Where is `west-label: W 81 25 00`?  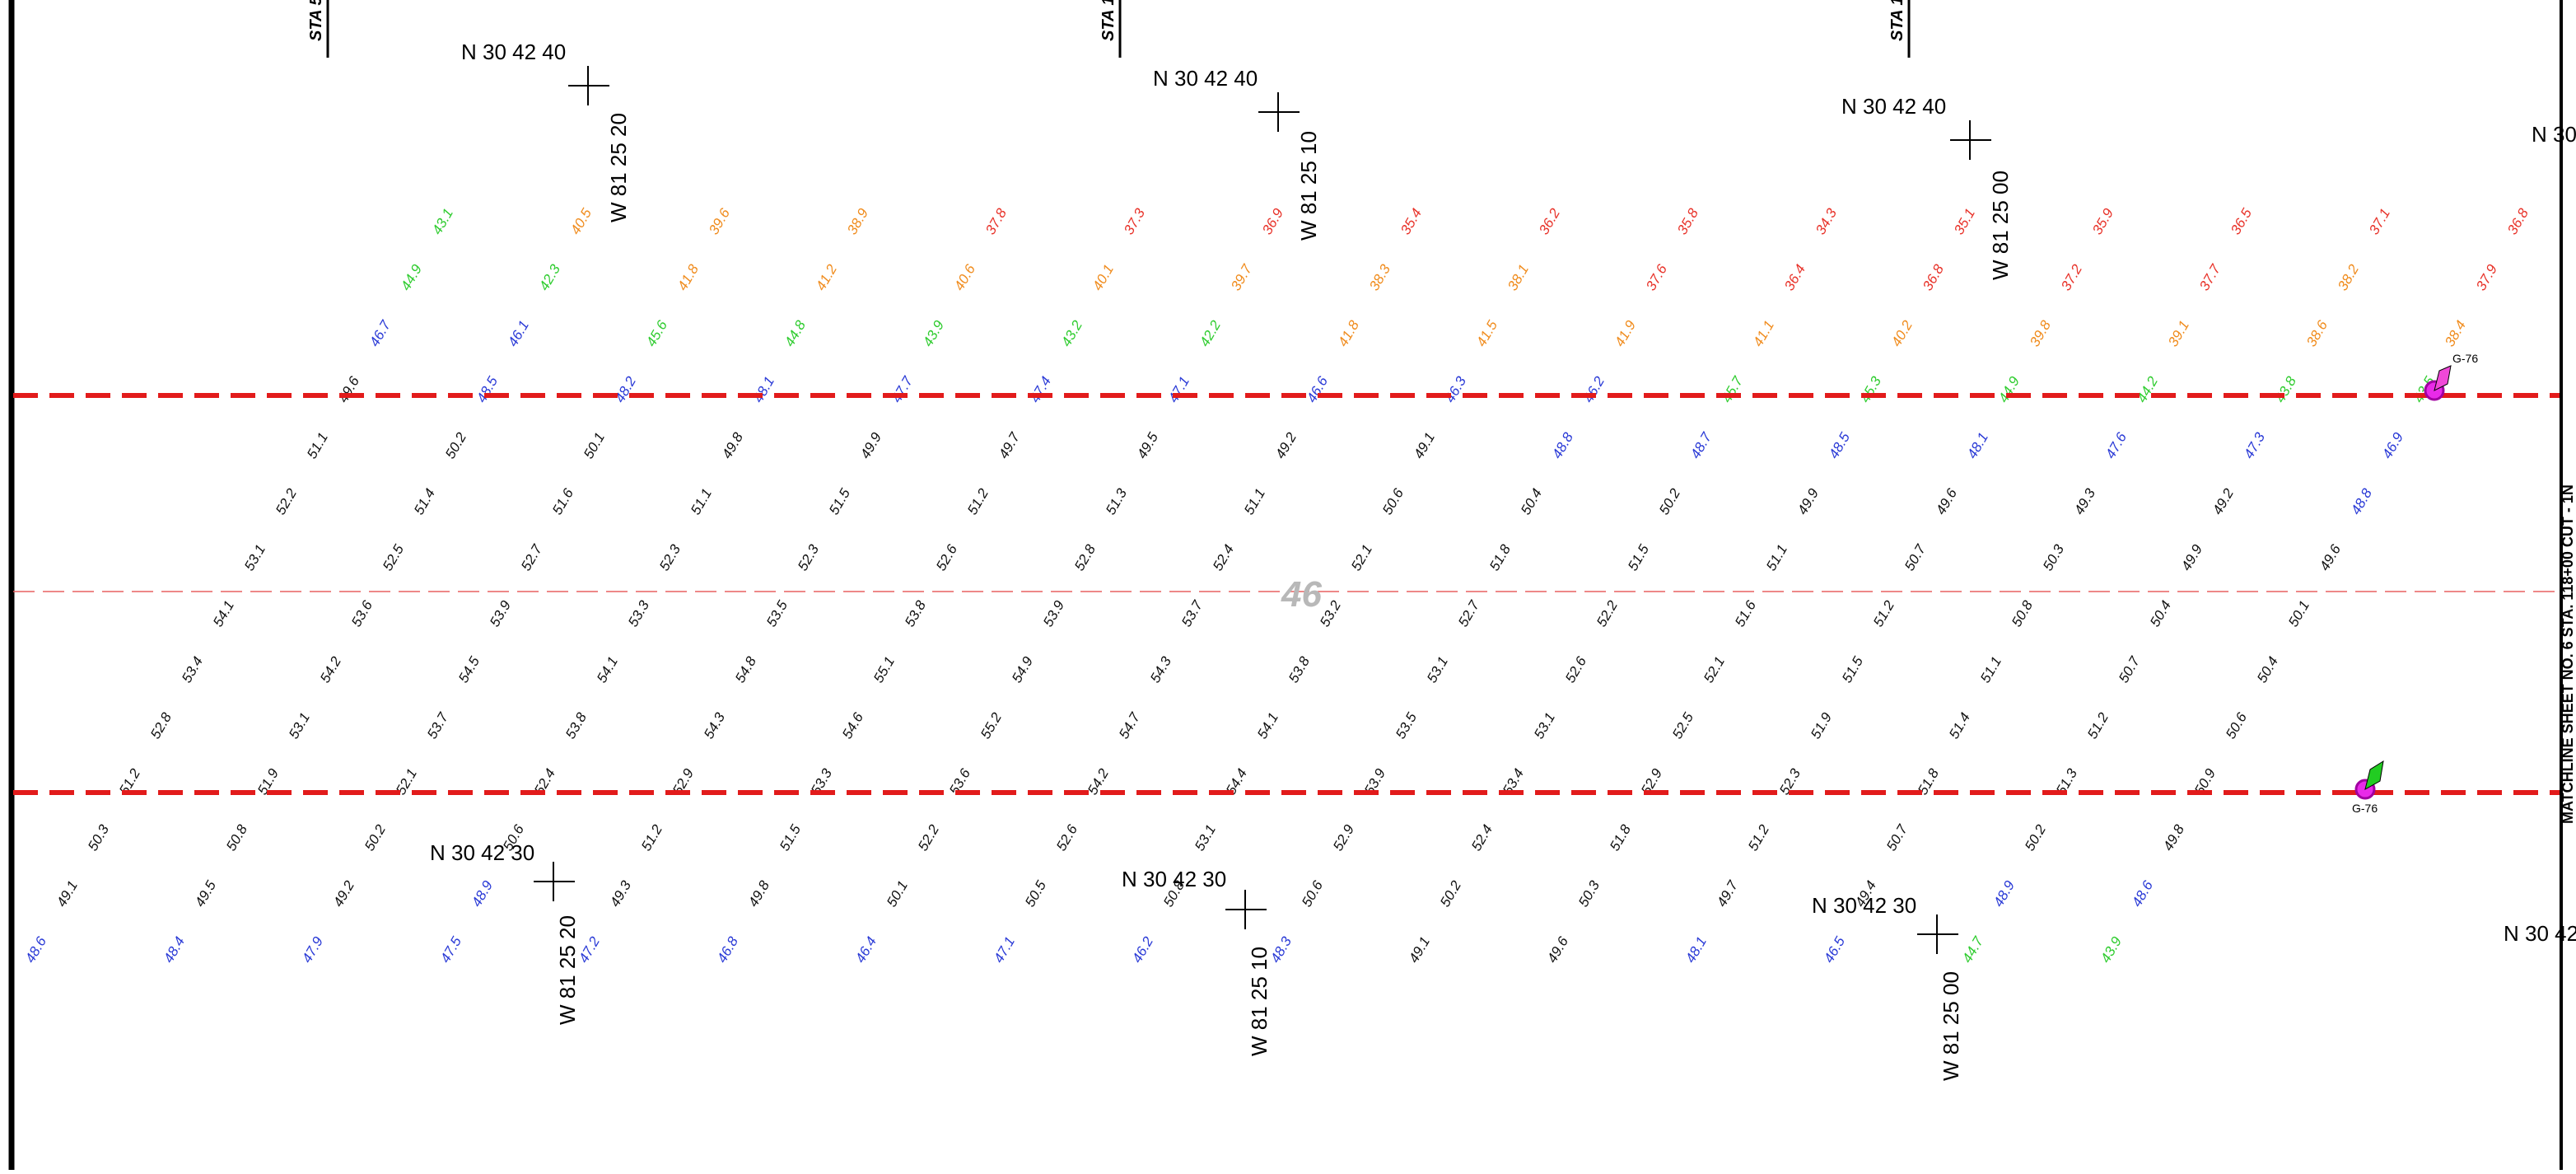
west-label: W 81 25 00 is located at coordinates (1951, 1026).